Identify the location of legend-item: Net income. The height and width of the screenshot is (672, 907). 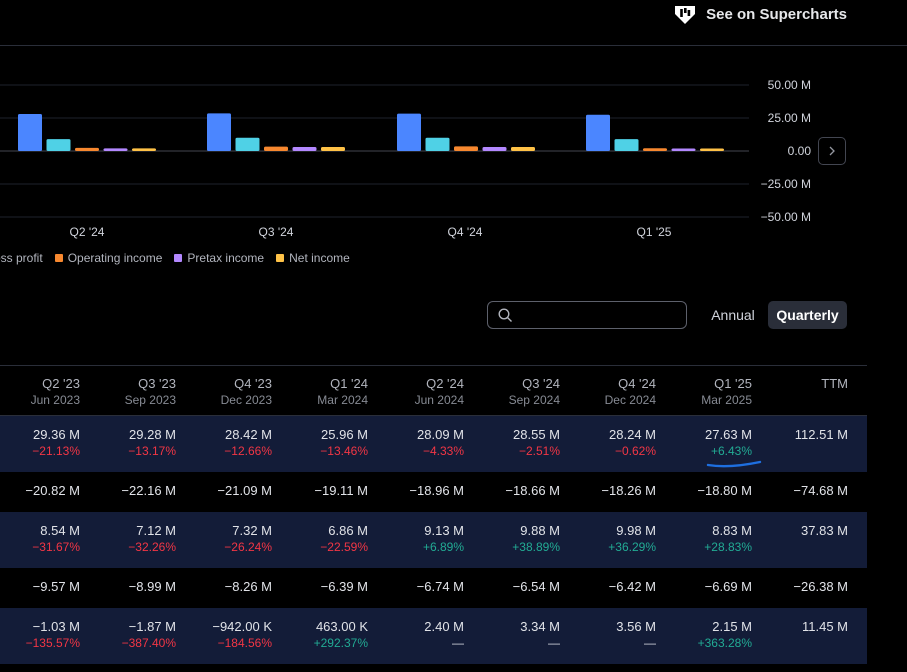
(313, 258).